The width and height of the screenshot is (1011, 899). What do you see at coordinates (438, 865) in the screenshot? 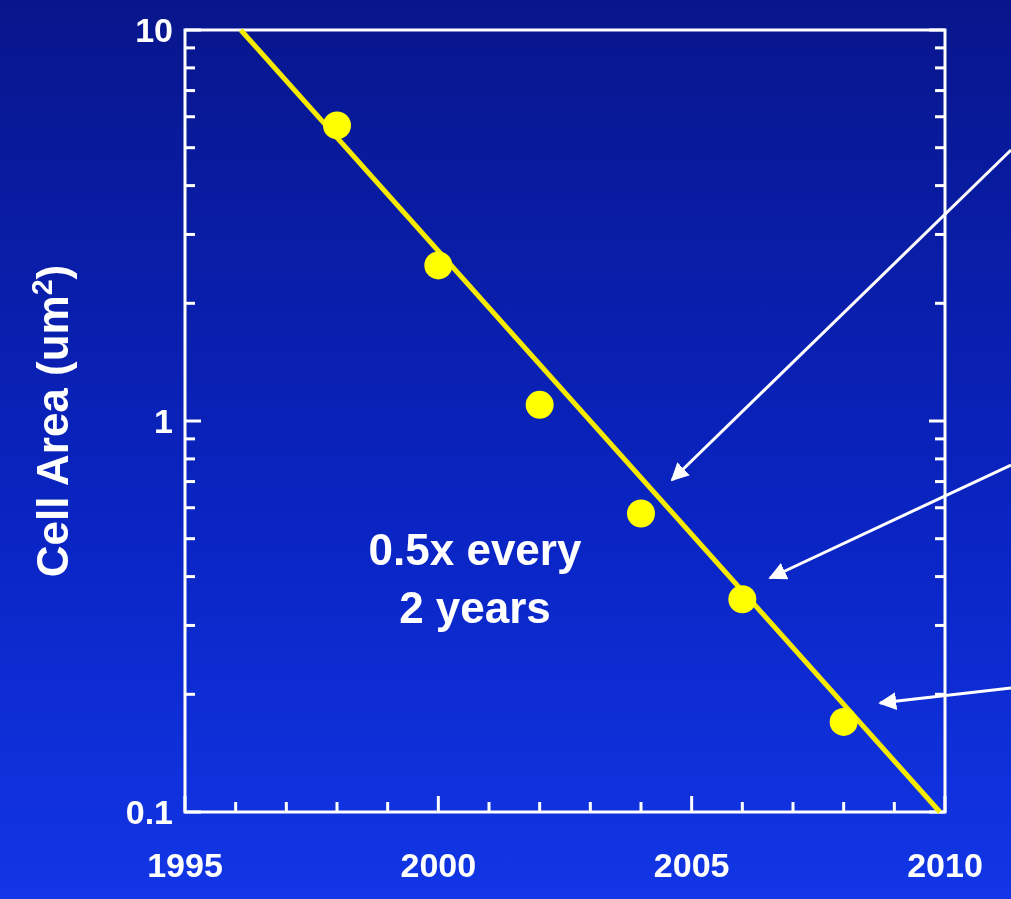
I see `x-tick-label: 2000` at bounding box center [438, 865].